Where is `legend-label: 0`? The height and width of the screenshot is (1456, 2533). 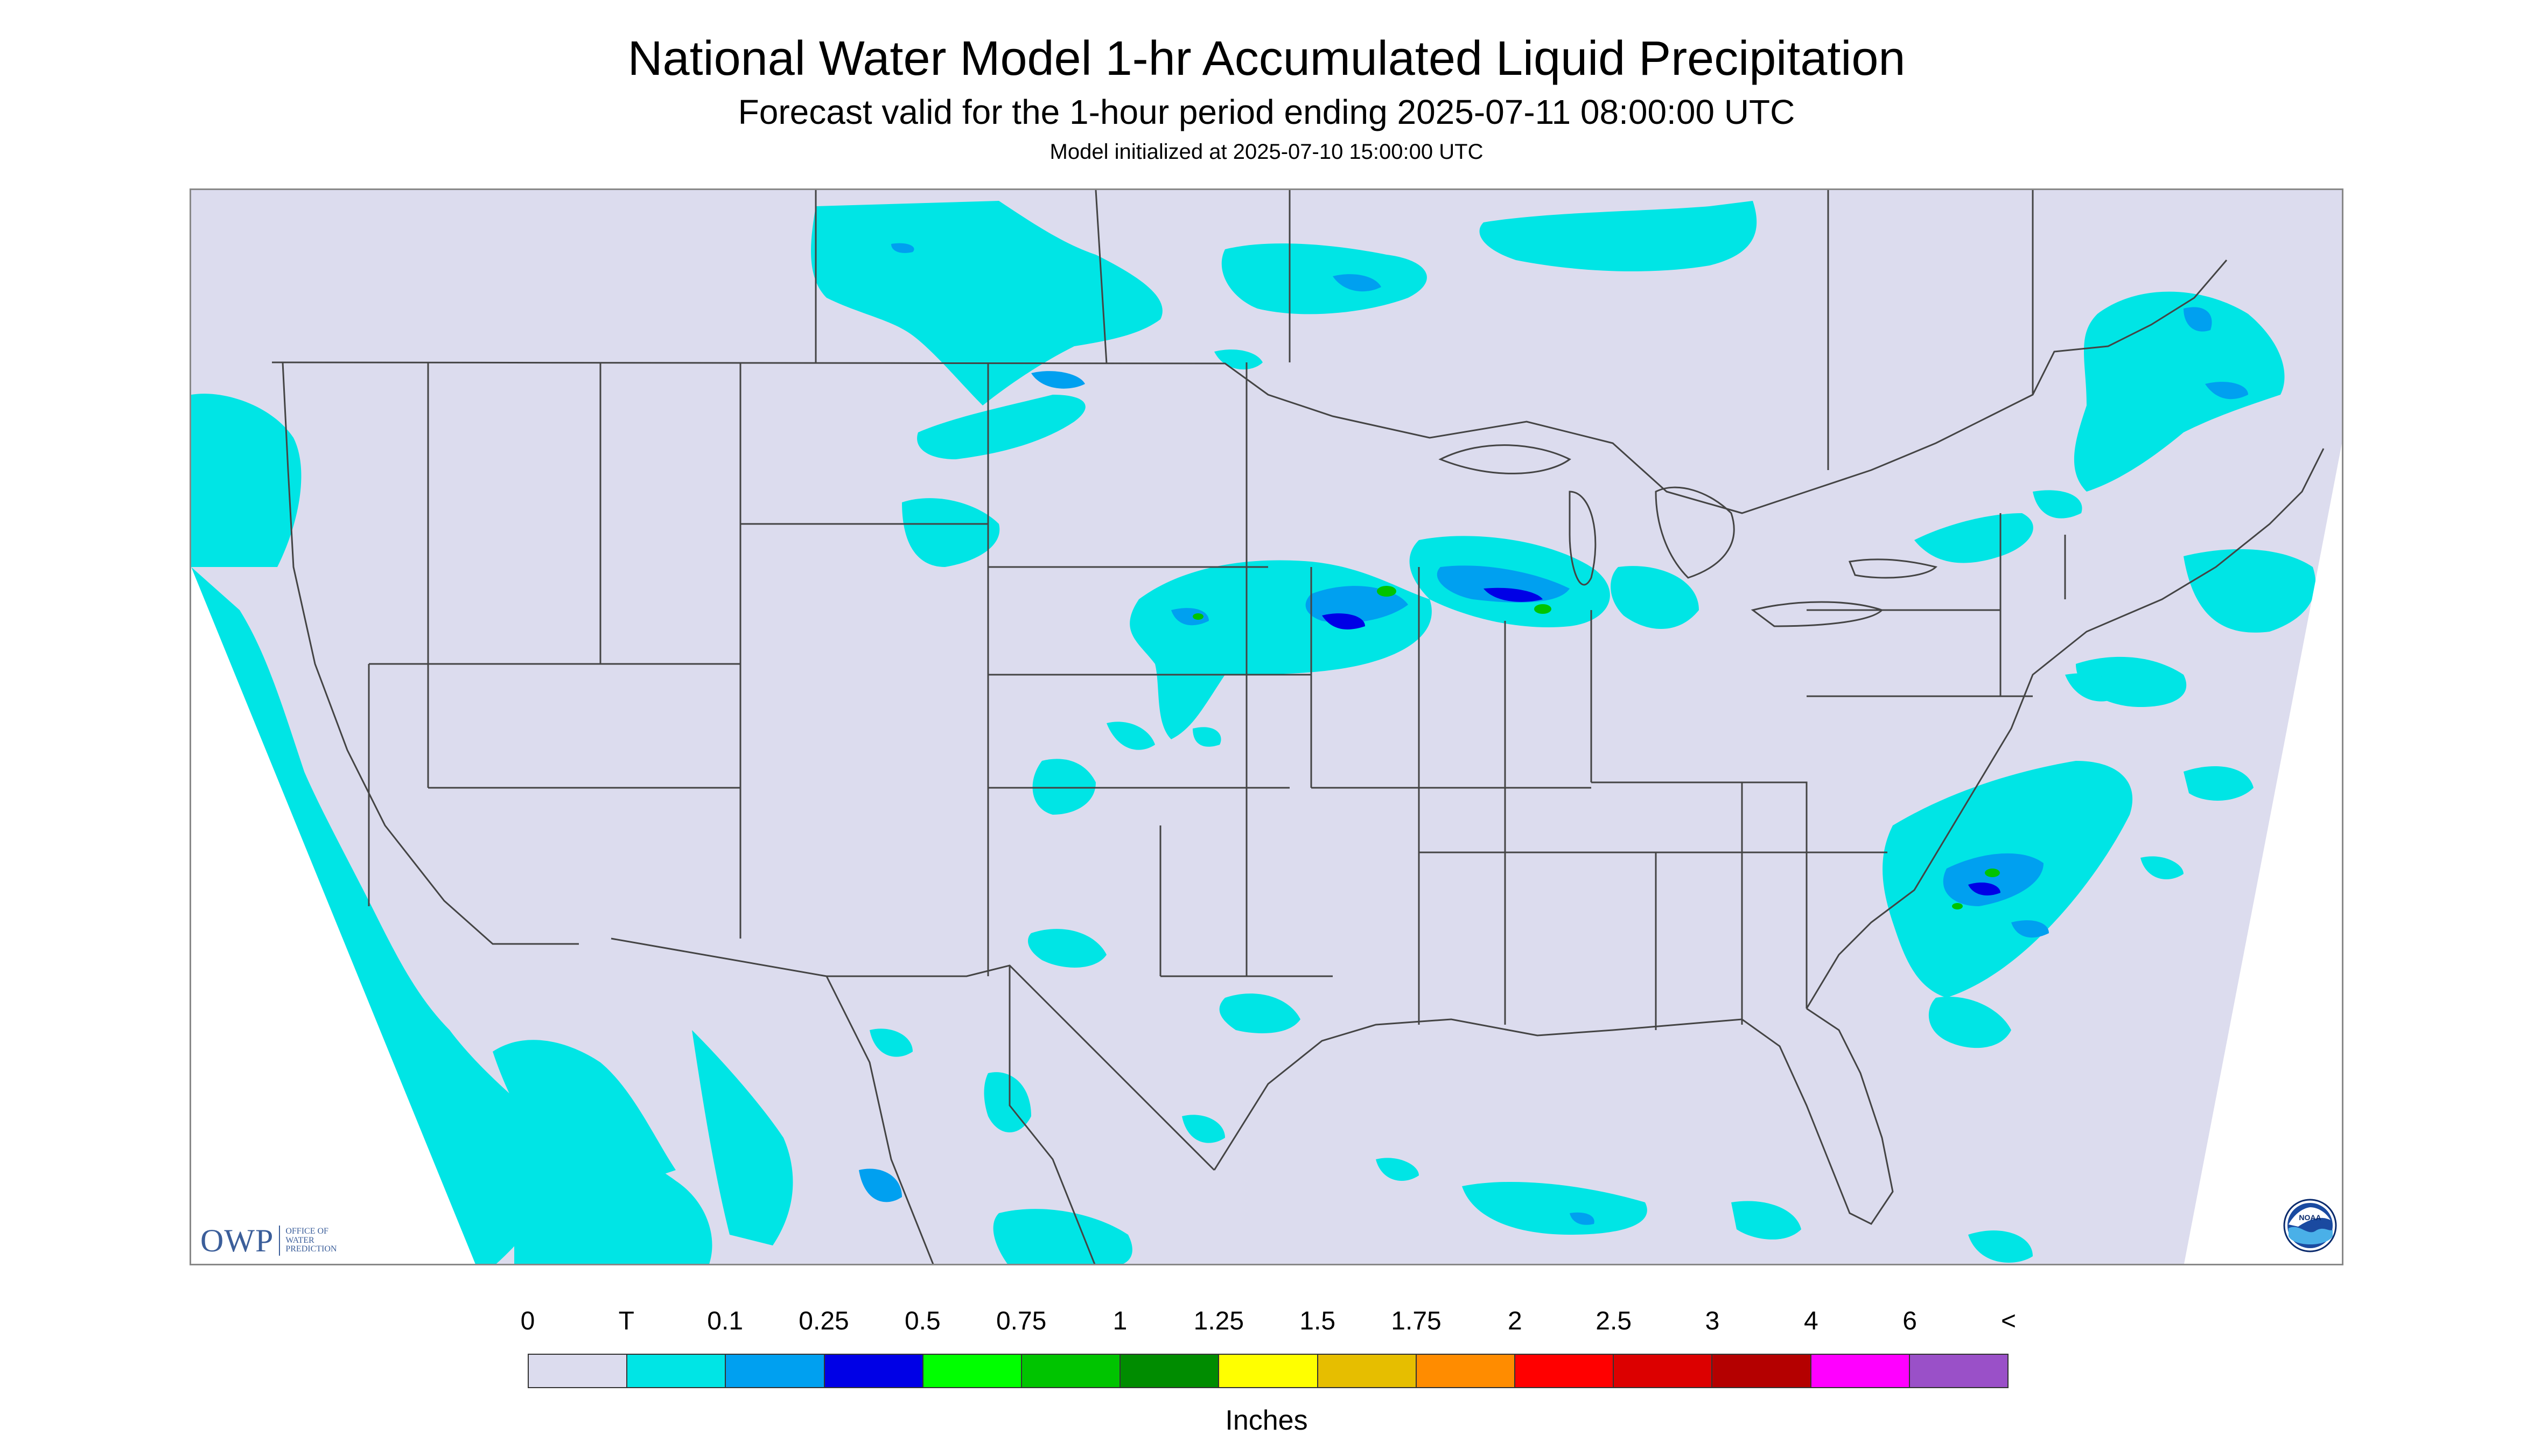
legend-label: 0 is located at coordinates (527, 1321).